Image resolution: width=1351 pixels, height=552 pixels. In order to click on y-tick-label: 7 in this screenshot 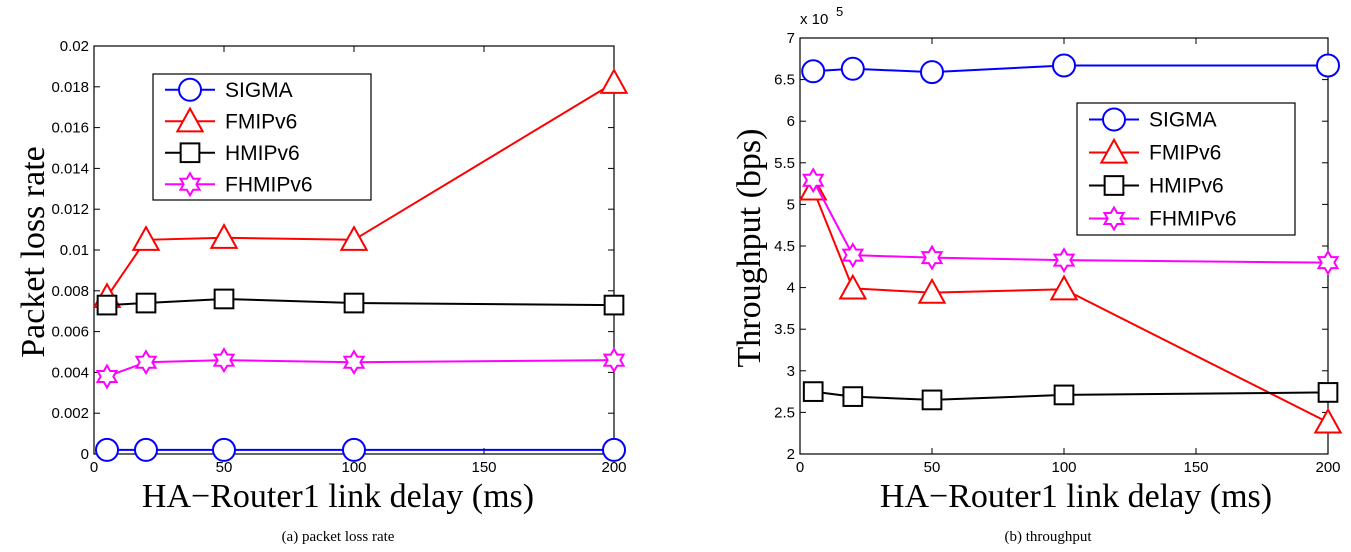, I will do `click(791, 38)`.